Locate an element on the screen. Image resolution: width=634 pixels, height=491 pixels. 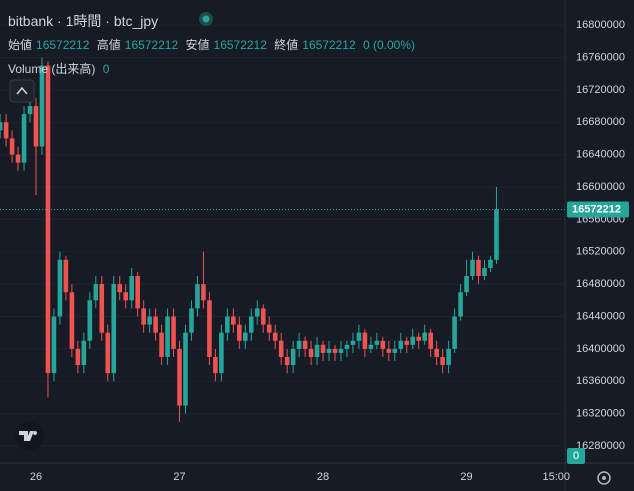
y-tick-label: 16440000 is located at coordinates (600, 316).